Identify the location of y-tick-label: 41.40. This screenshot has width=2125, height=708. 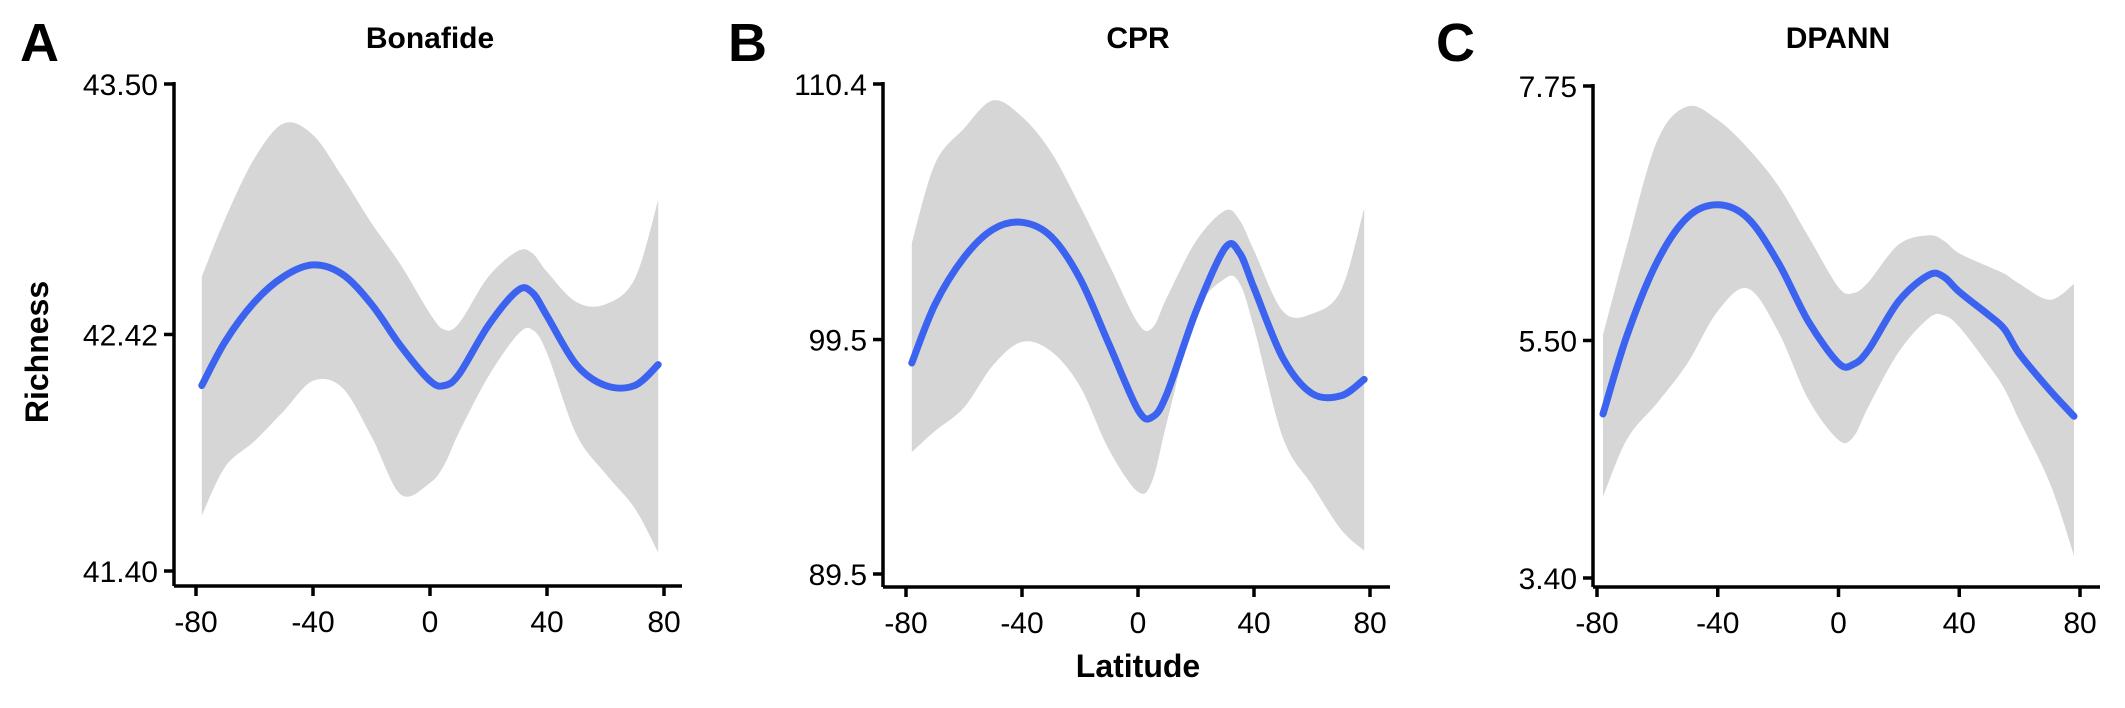
(120, 572).